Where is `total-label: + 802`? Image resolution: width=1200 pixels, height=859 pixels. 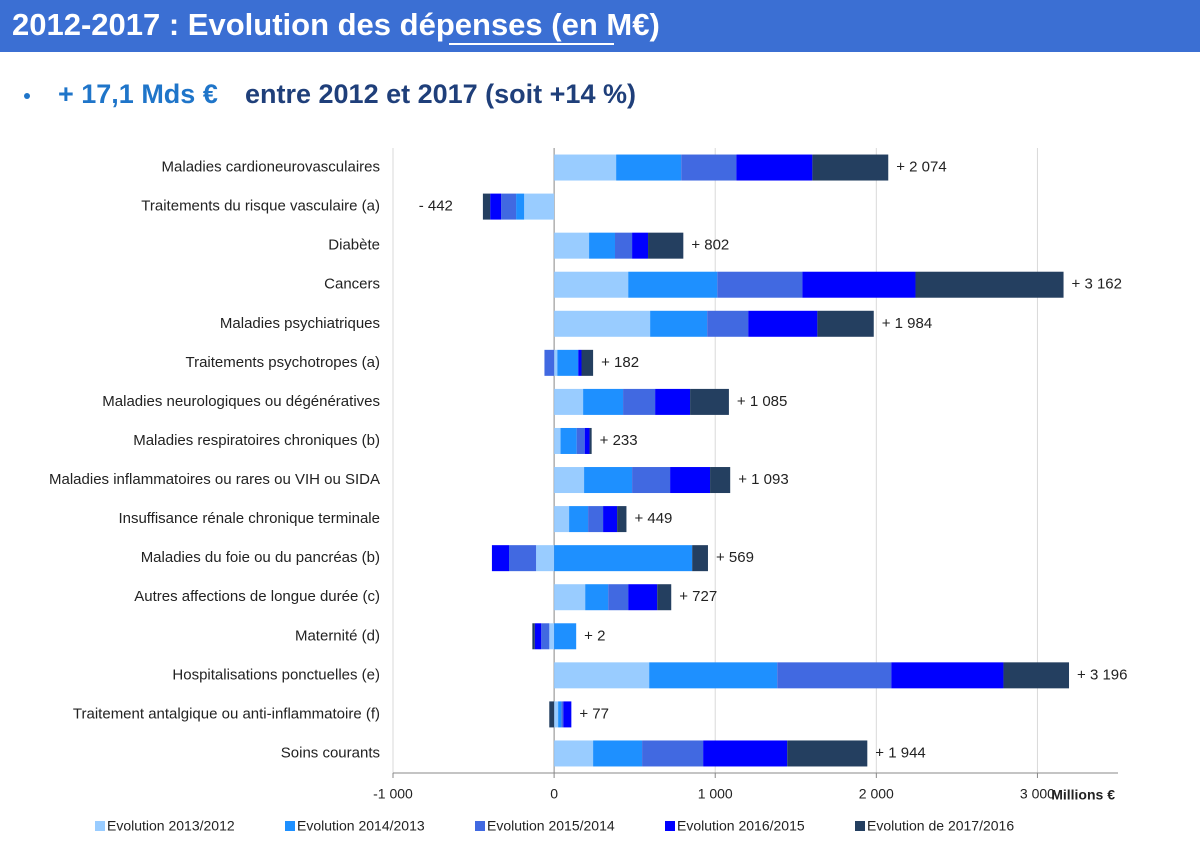
total-label: + 802 is located at coordinates (710, 245).